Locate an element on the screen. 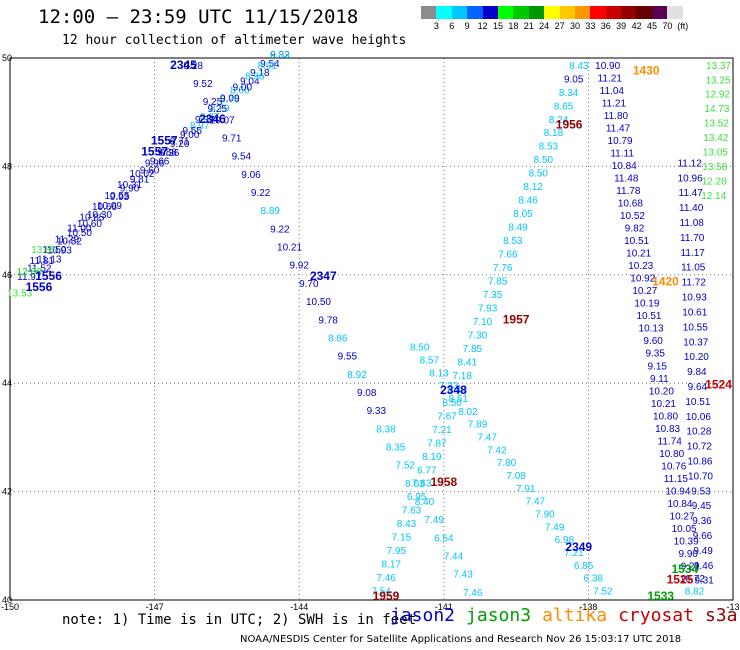 The image size is (740, 650). wave-height-point: 7.43 is located at coordinates (463, 575).